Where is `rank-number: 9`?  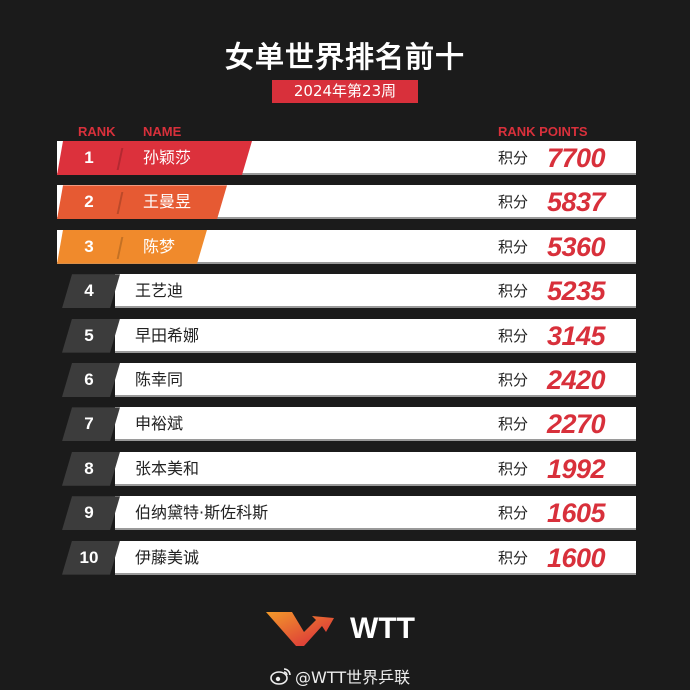 rank-number: 9 is located at coordinates (89, 513).